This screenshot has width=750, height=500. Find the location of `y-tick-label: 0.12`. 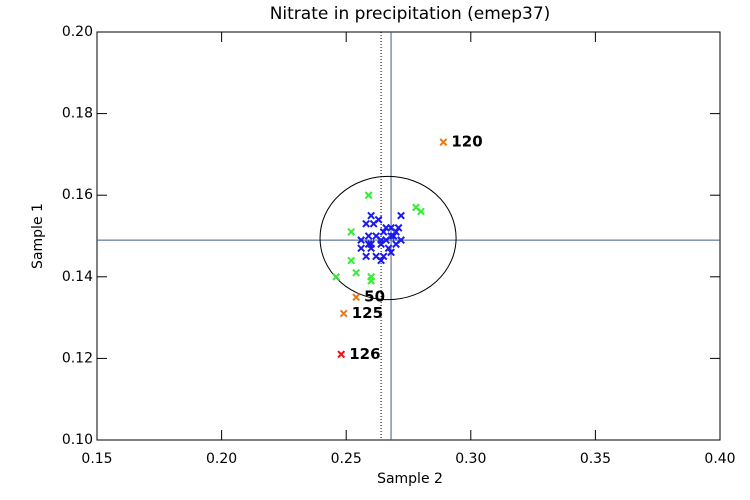

y-tick-label: 0.12 is located at coordinates (77, 358).